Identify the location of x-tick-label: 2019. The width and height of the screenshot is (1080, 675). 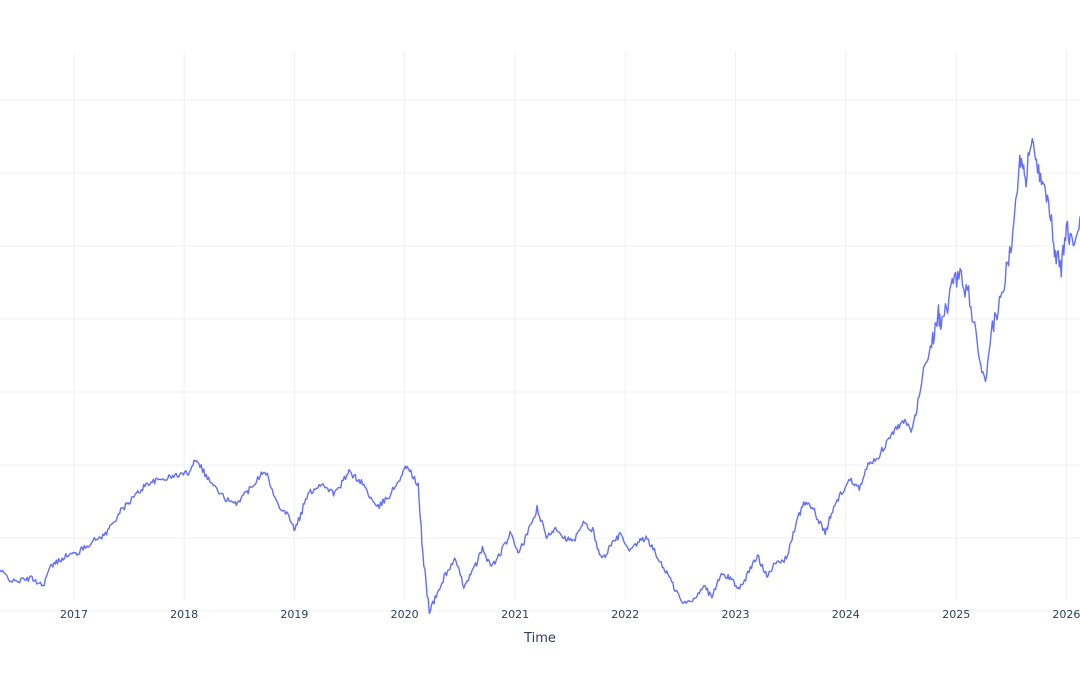
(294, 614).